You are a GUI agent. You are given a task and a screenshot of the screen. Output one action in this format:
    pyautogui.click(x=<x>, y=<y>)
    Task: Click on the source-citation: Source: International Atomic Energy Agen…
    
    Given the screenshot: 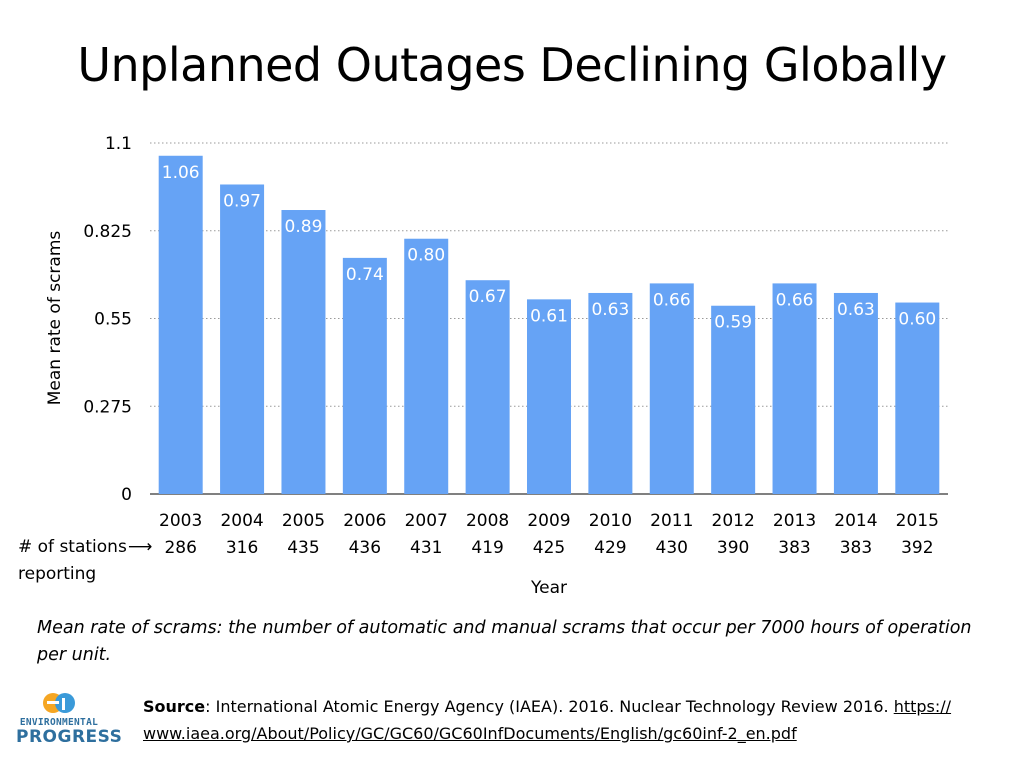 What is the action you would take?
    pyautogui.click(x=553, y=720)
    